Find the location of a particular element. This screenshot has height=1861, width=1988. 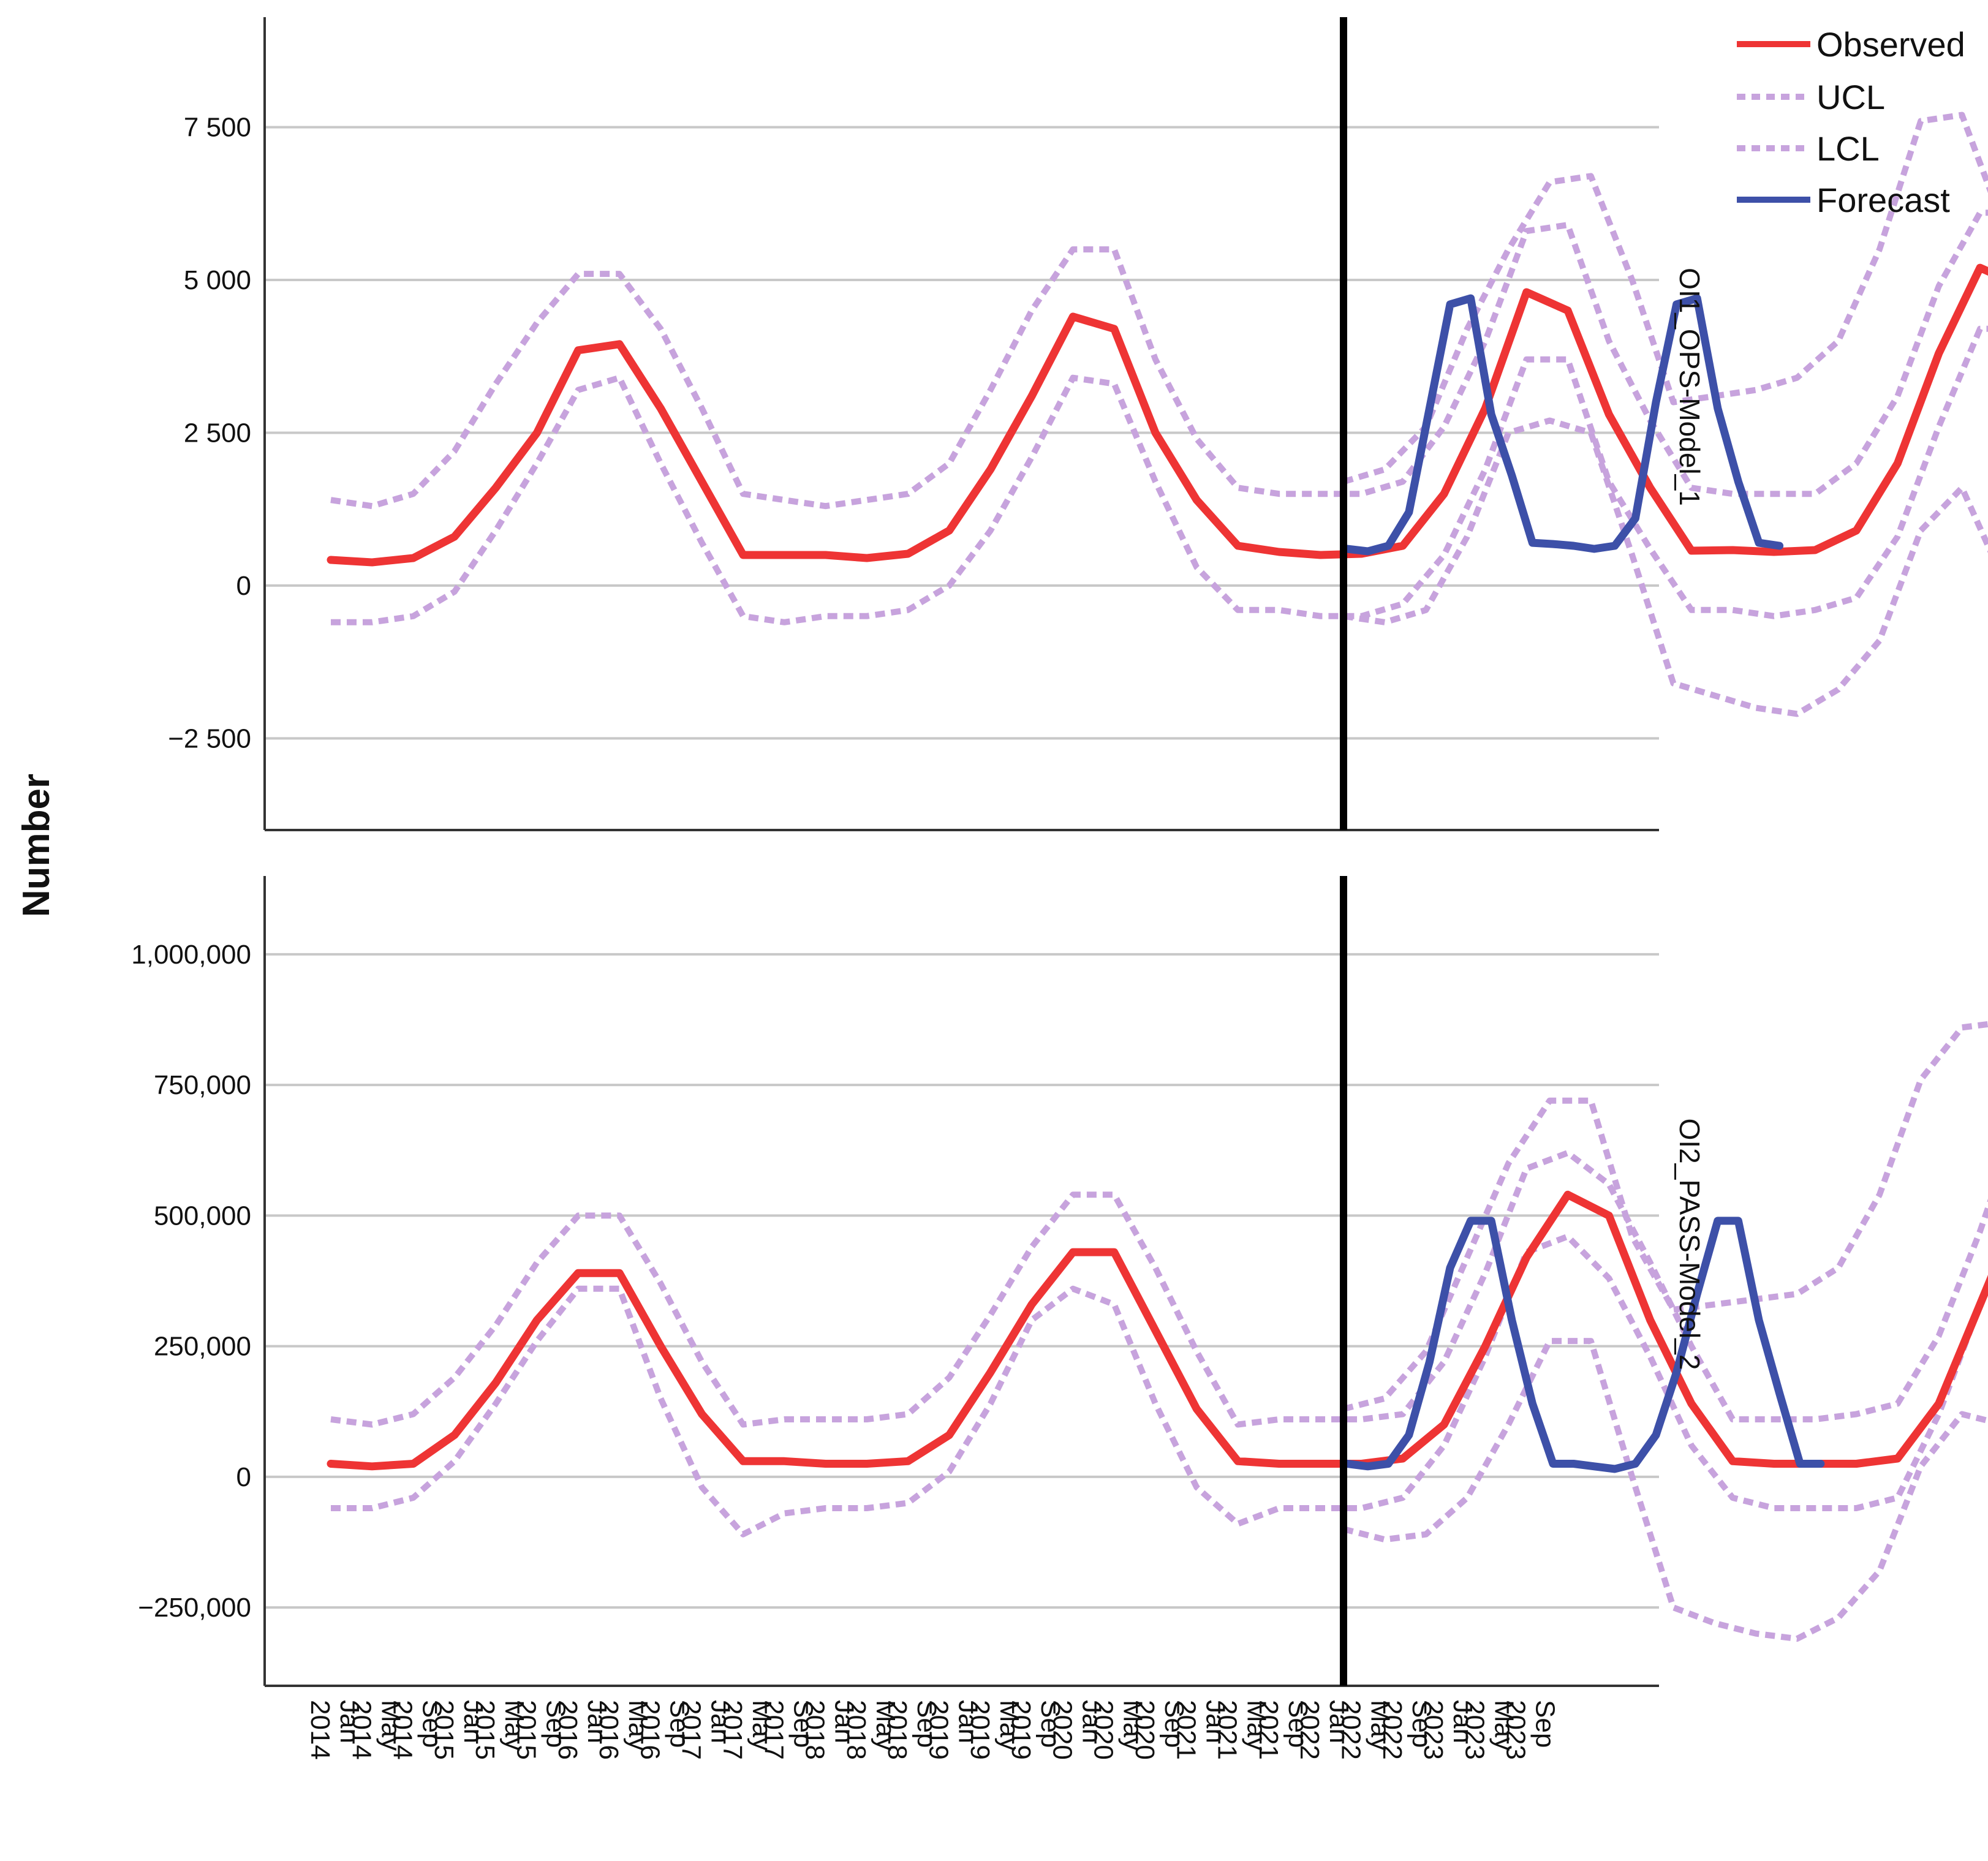

x-tick-label: May2021 is located at coordinates (1242, 1730).